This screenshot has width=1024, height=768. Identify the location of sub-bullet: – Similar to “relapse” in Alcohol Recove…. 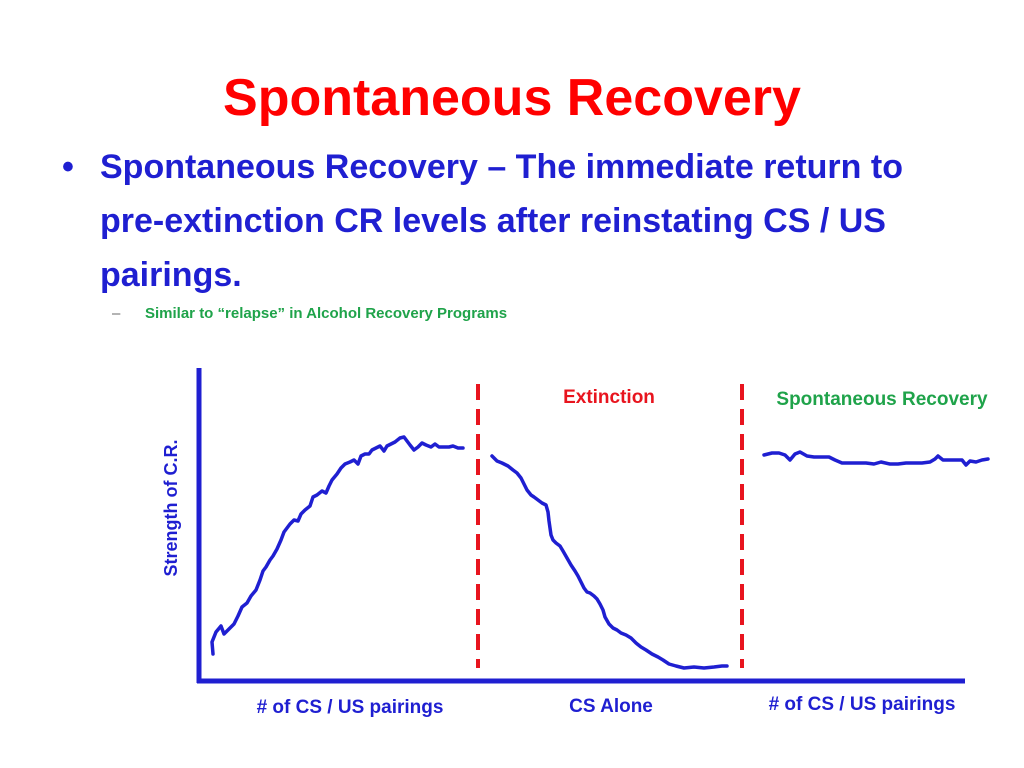
(309, 314).